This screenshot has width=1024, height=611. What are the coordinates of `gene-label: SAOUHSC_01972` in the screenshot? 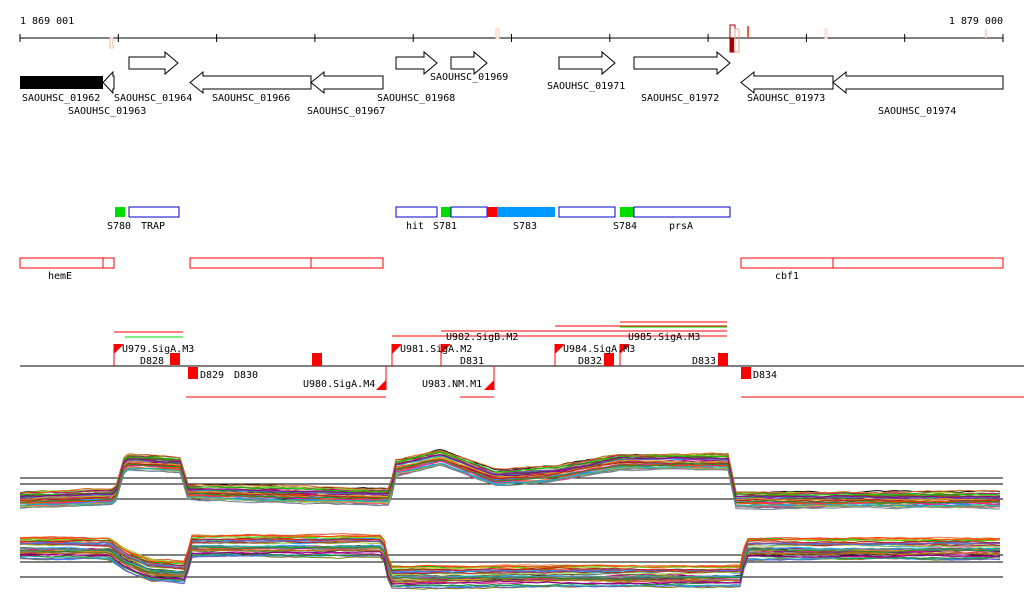 It's located at (680, 98).